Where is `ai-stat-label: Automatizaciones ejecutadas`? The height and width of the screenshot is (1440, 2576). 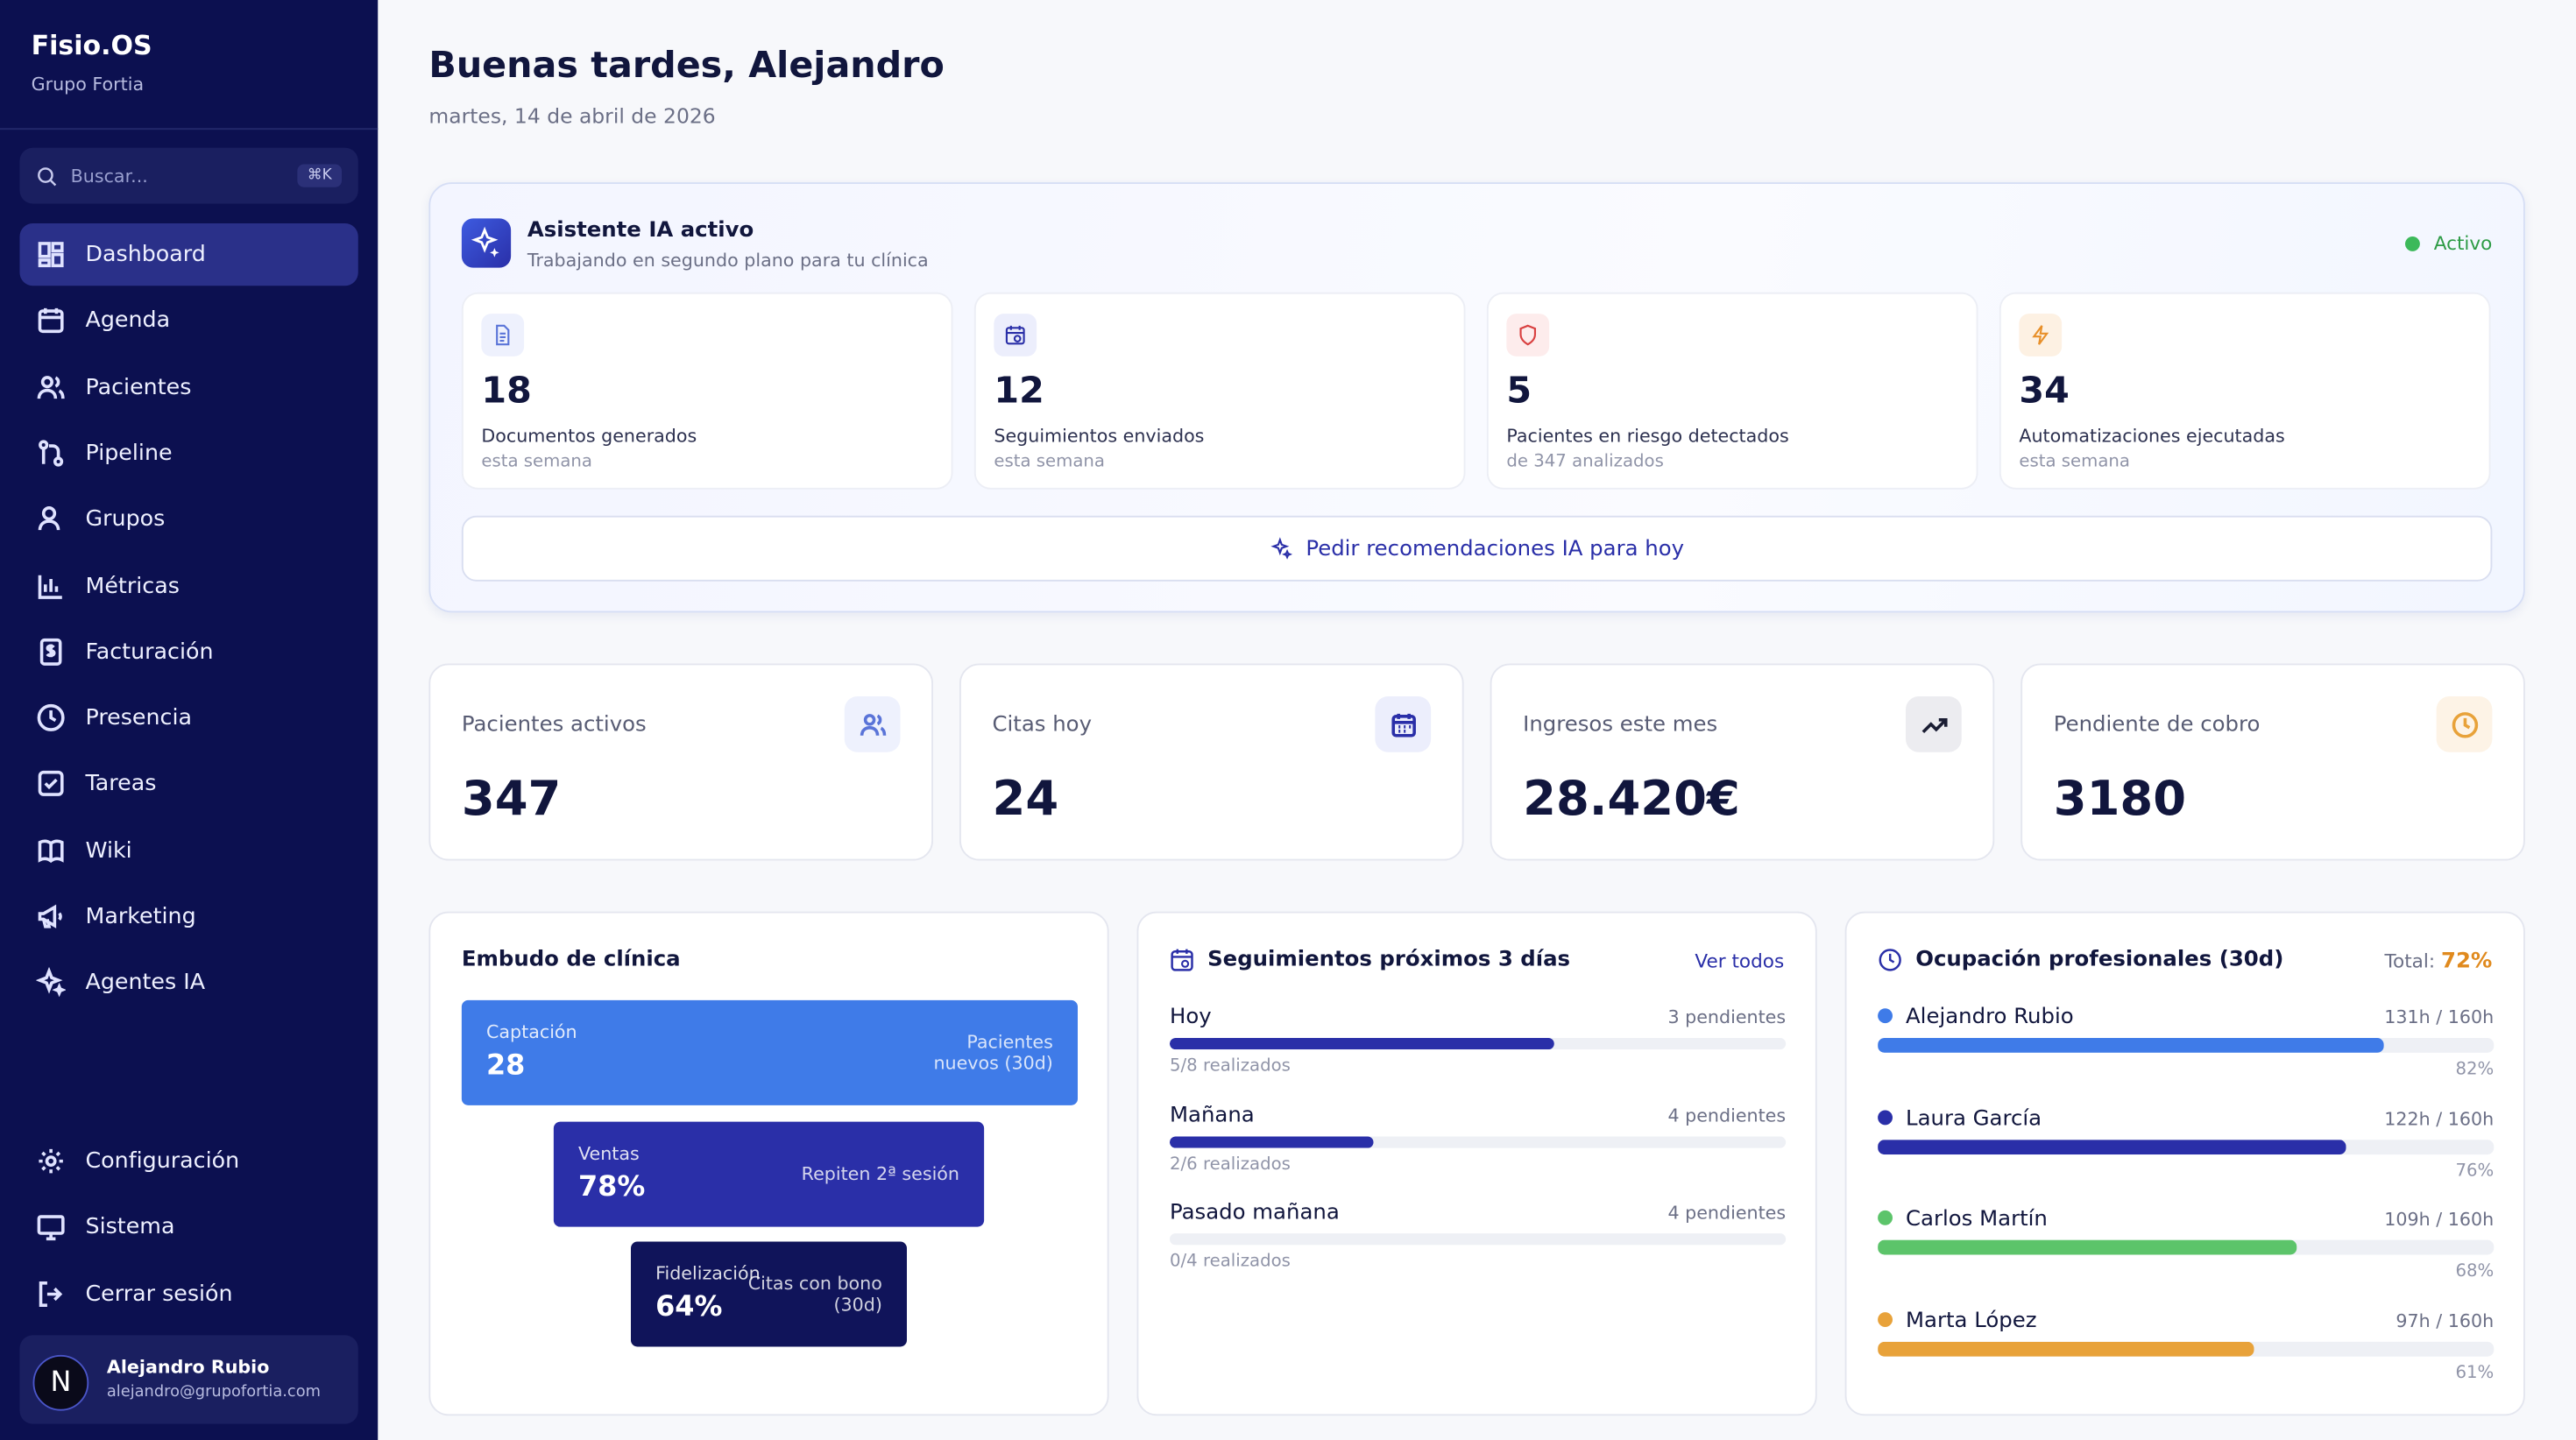 ai-stat-label: Automatizaciones ejecutadas is located at coordinates (2152, 436).